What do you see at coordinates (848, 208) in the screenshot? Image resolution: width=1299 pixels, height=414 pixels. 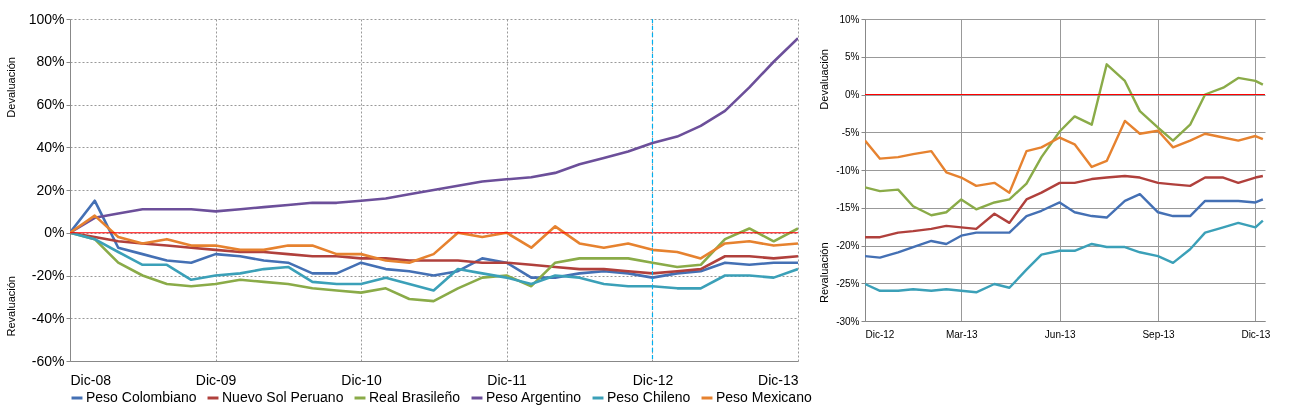 I see `y-tick-label: -15%` at bounding box center [848, 208].